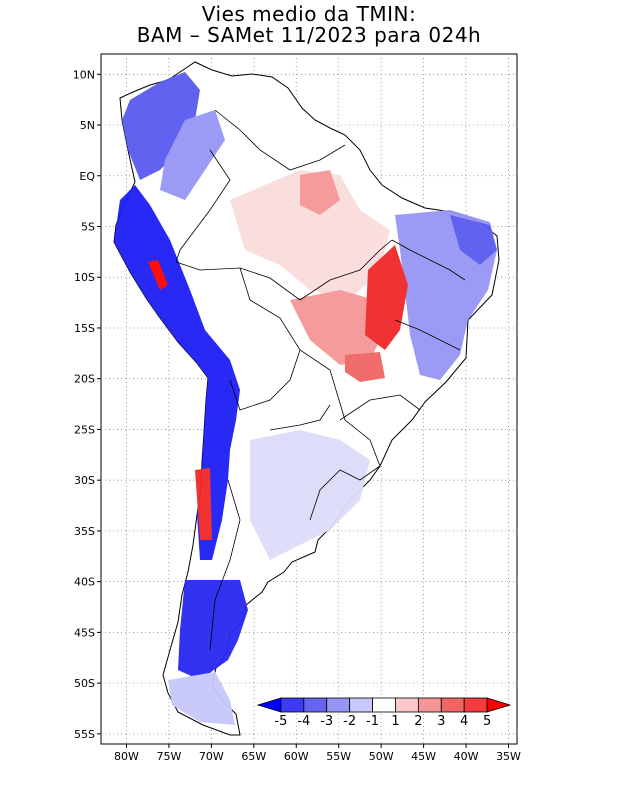 Image resolution: width=618 pixels, height=800 pixels. What do you see at coordinates (309, 35) in the screenshot?
I see `map-title-line-2: BAM – SAMet 11/2023 para 024h` at bounding box center [309, 35].